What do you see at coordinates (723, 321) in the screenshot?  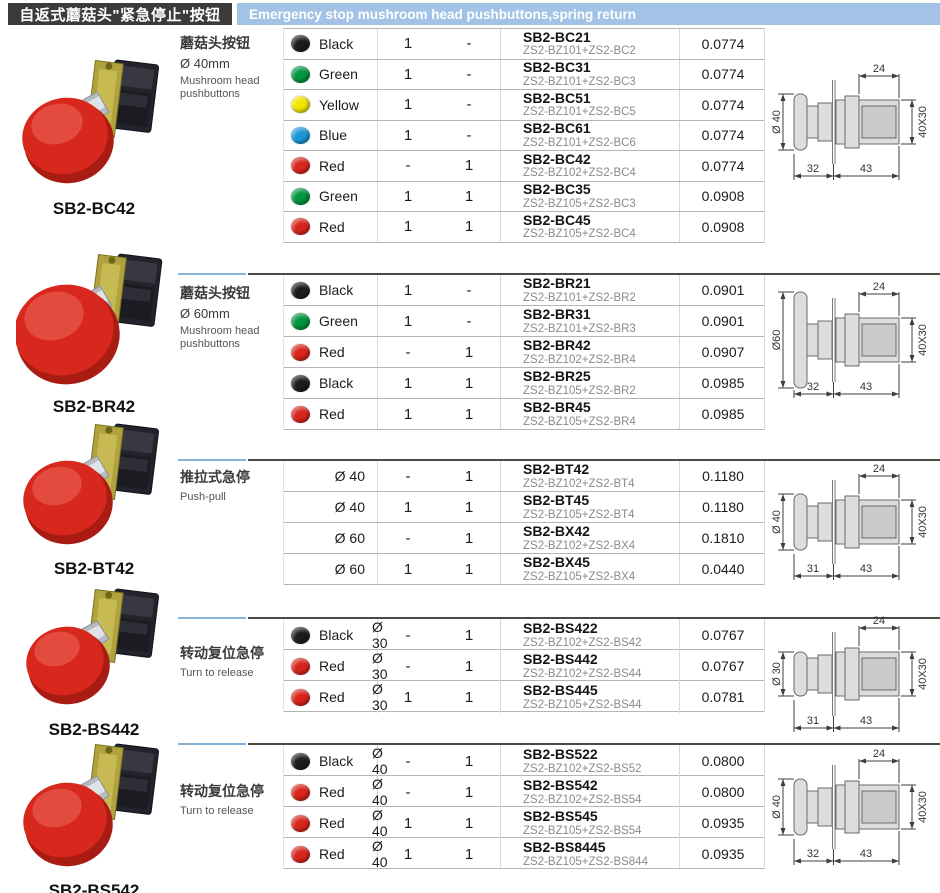 I see `weight: 0.0901` at bounding box center [723, 321].